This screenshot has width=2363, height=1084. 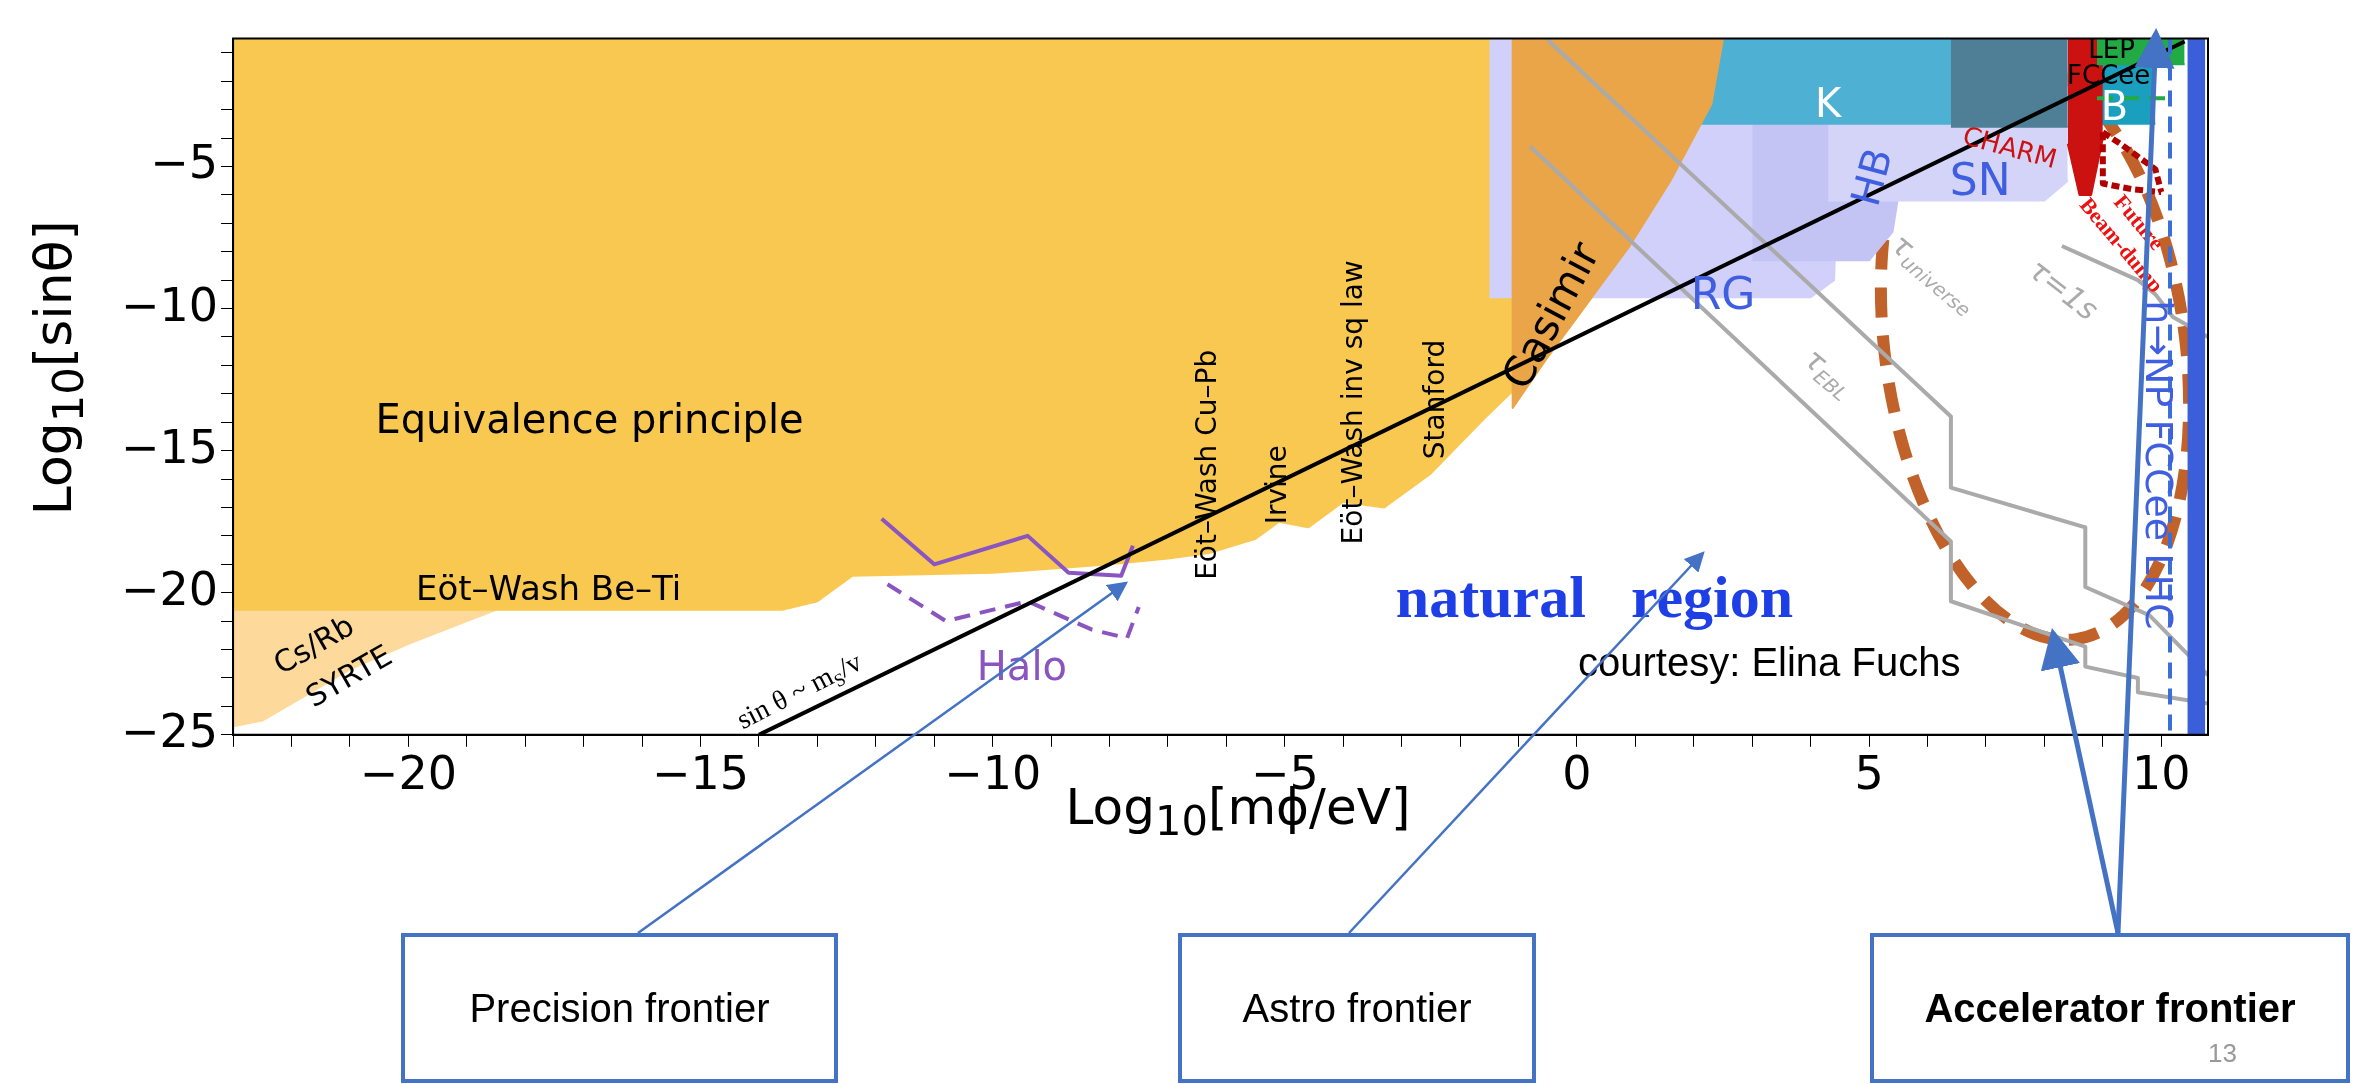 I want to click on annotation: τEBL, so click(x=1824, y=373).